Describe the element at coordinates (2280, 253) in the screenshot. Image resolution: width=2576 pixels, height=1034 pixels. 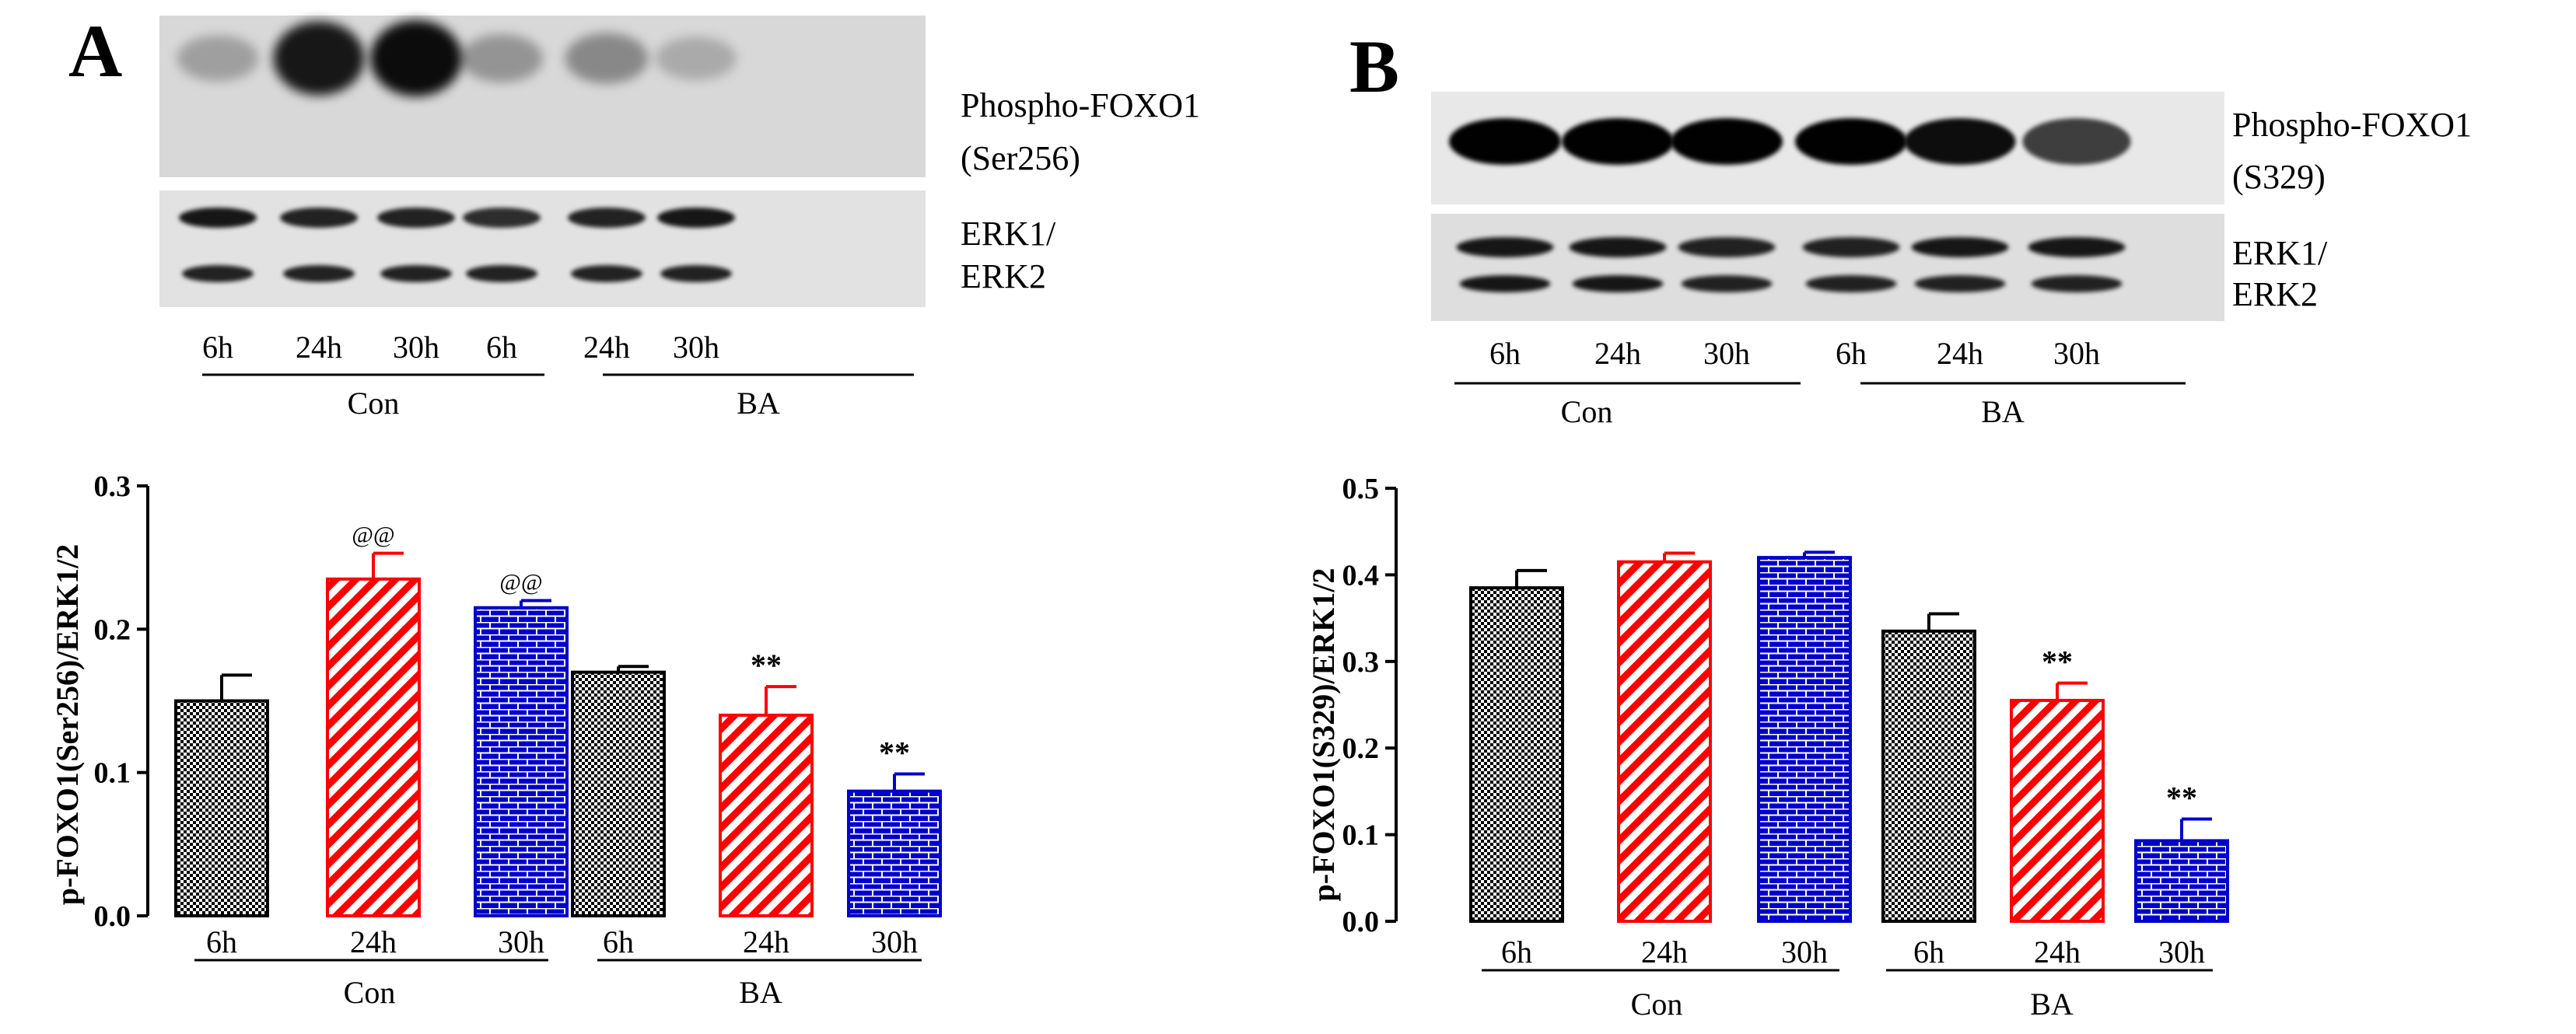
I see `panel-b-loading-label-line1: ERK1/` at that location.